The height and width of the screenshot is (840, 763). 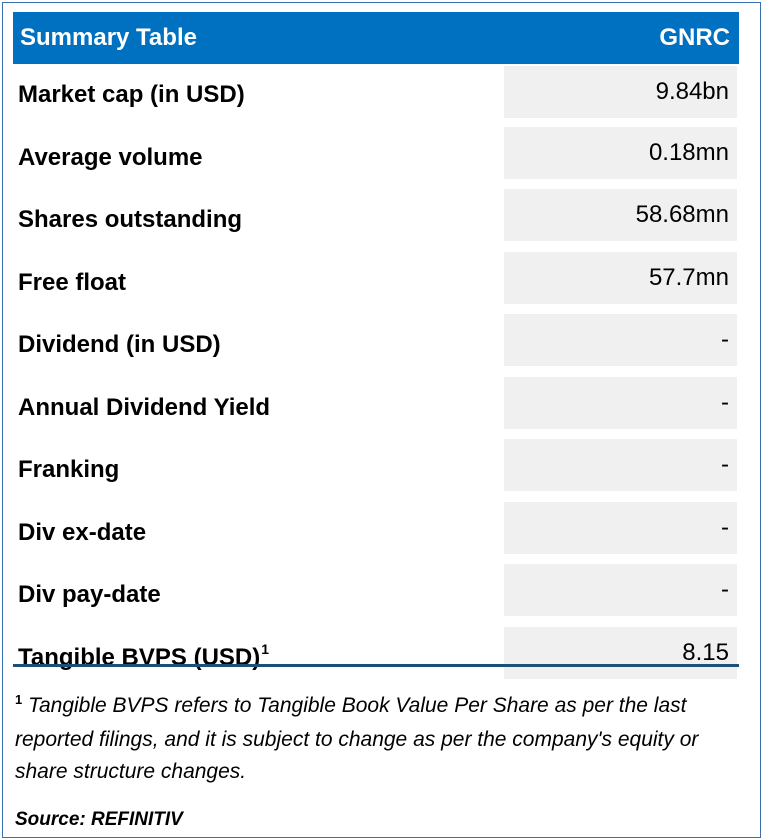 What do you see at coordinates (110, 157) in the screenshot?
I see `row-label: Average volume` at bounding box center [110, 157].